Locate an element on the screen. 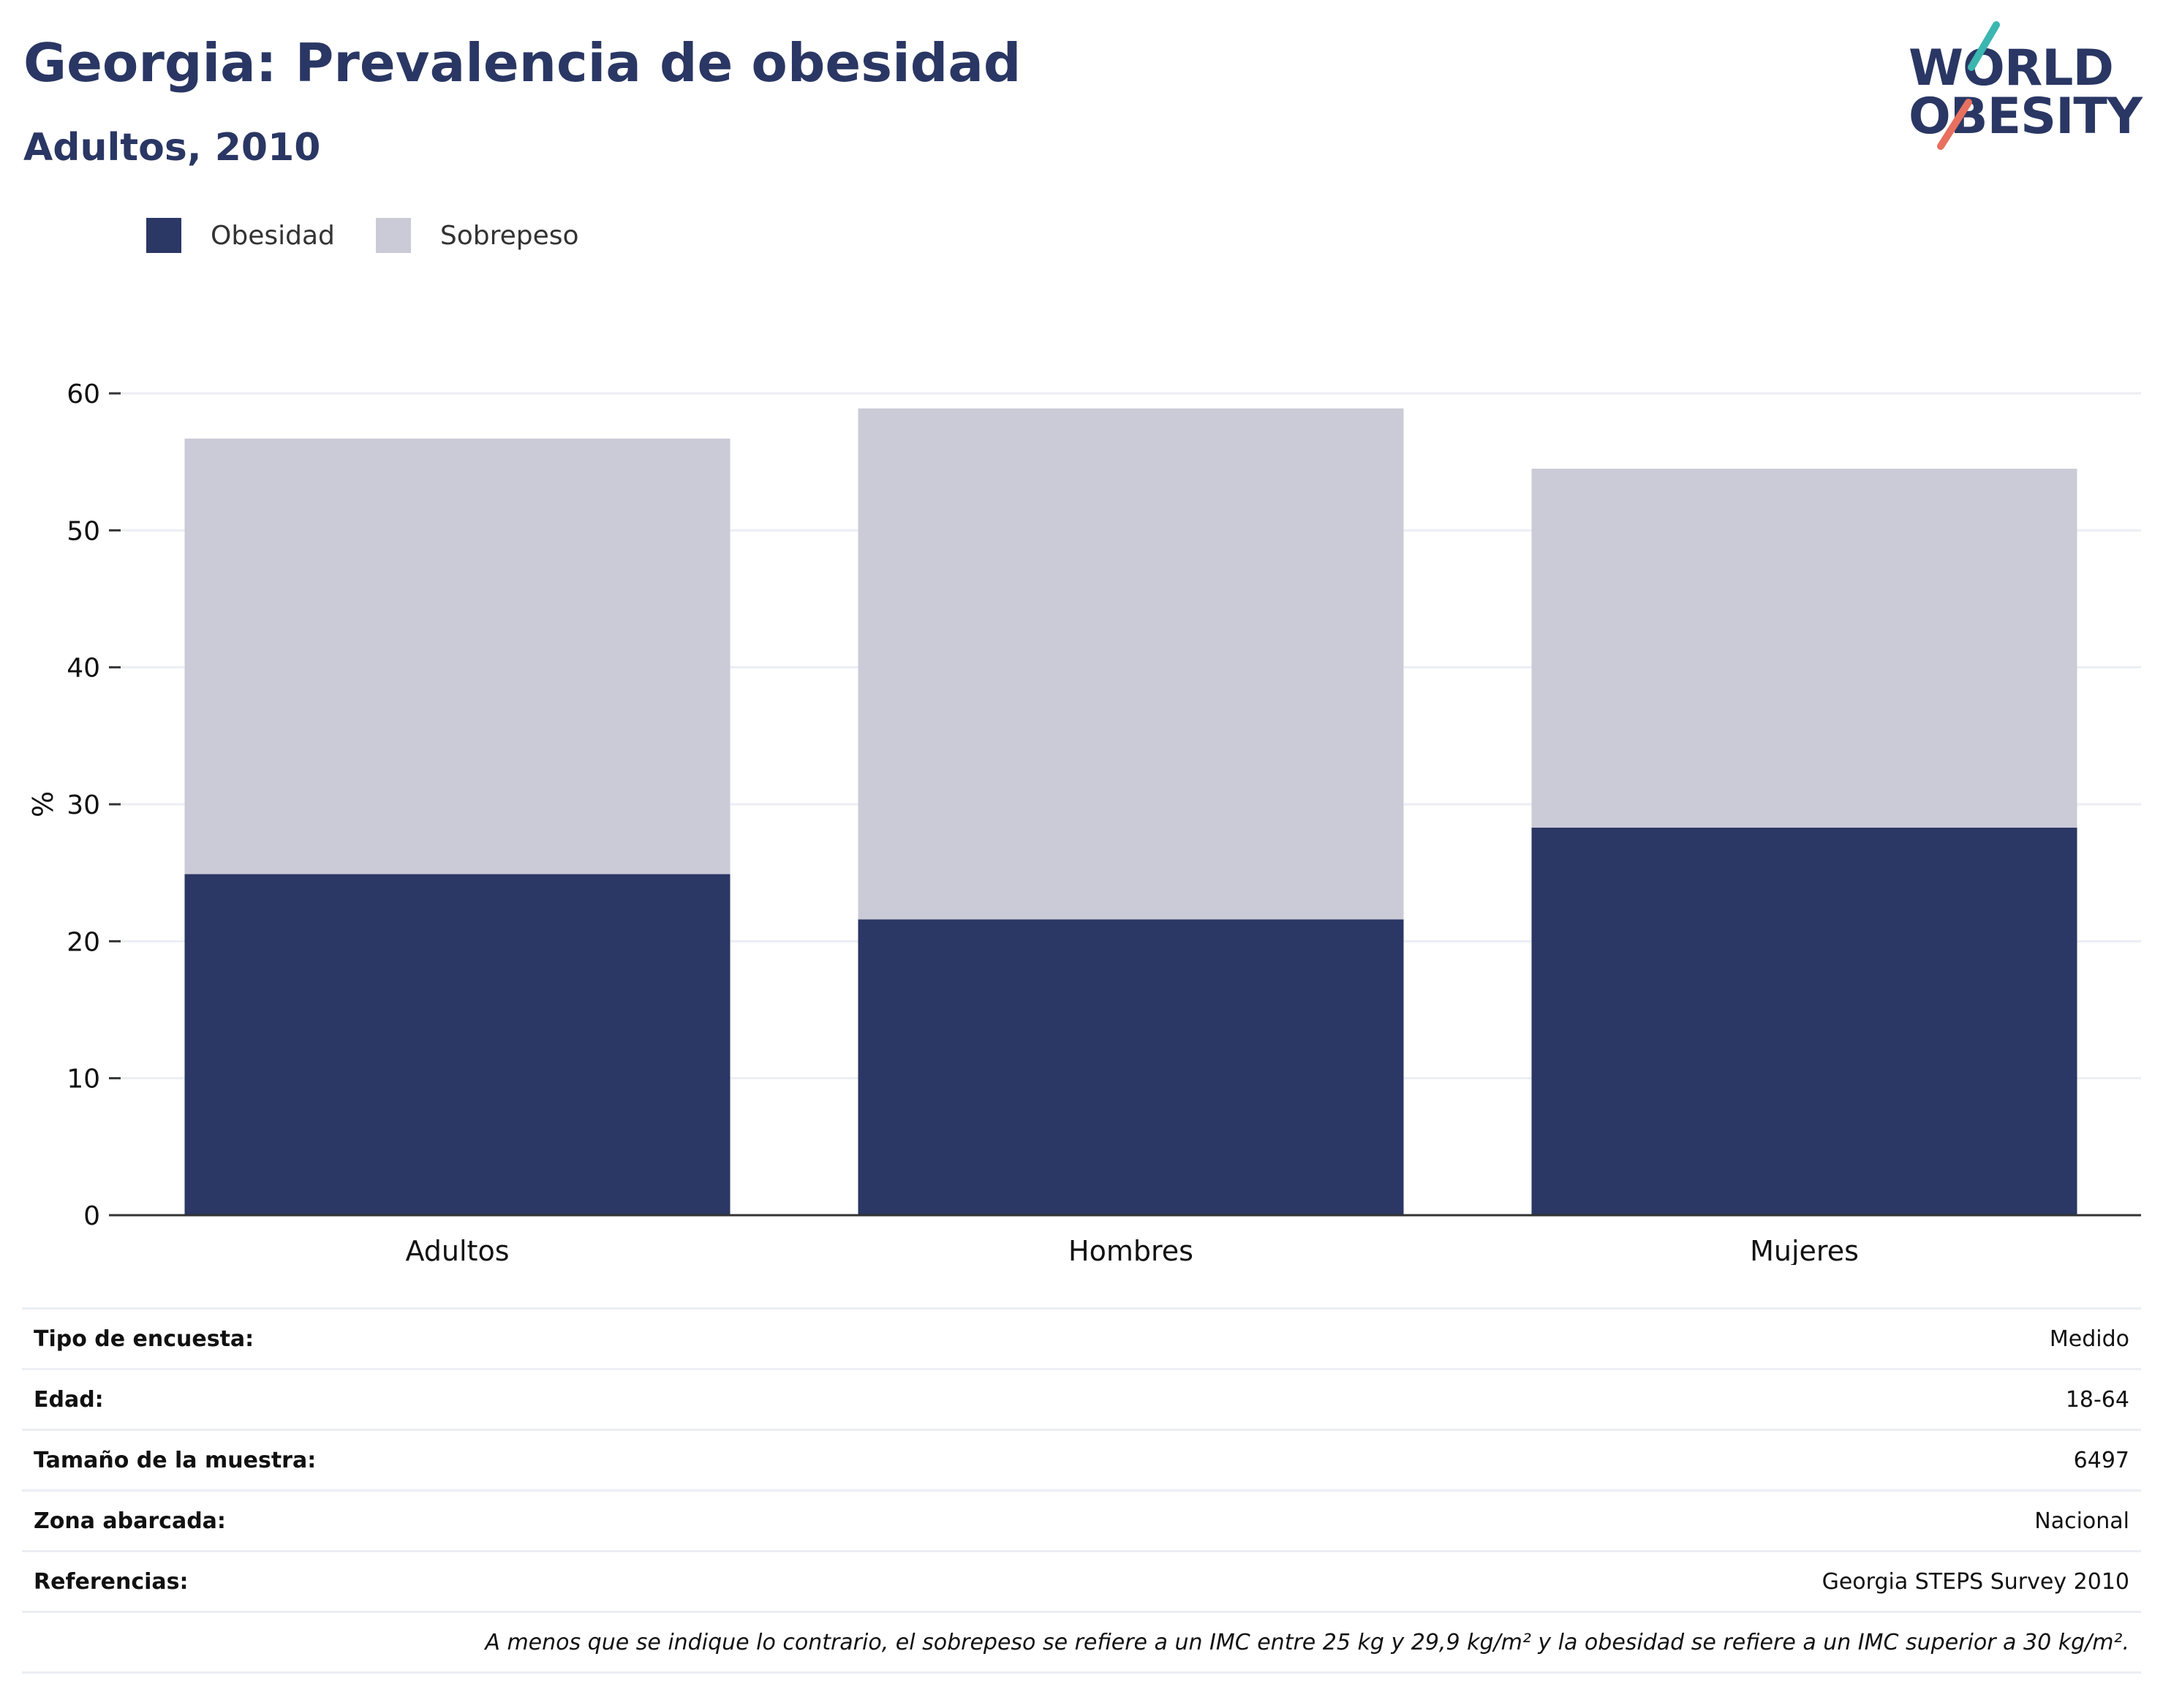  y-axis-label: % is located at coordinates (43, 804).